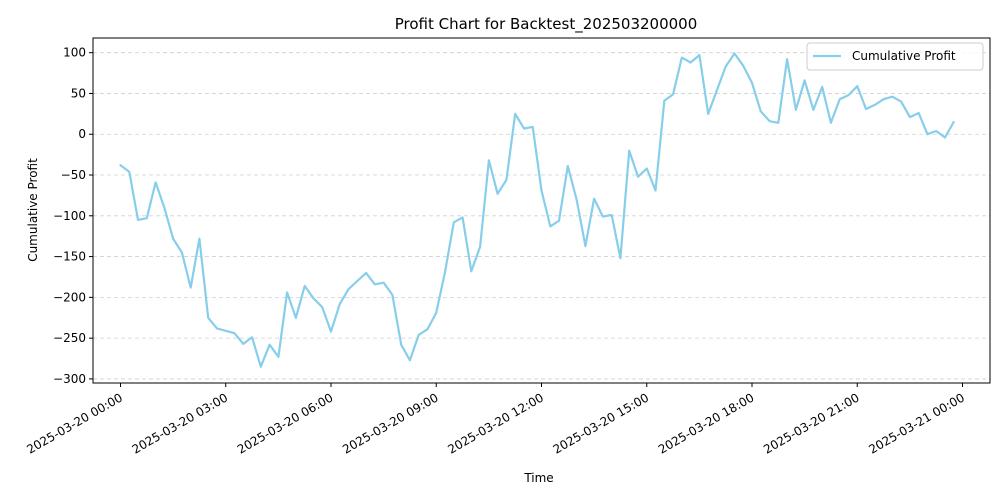 This screenshot has width=1000, height=500. What do you see at coordinates (546, 24) in the screenshot?
I see `chart-title: Profit Chart for Backtest_202503200000` at bounding box center [546, 24].